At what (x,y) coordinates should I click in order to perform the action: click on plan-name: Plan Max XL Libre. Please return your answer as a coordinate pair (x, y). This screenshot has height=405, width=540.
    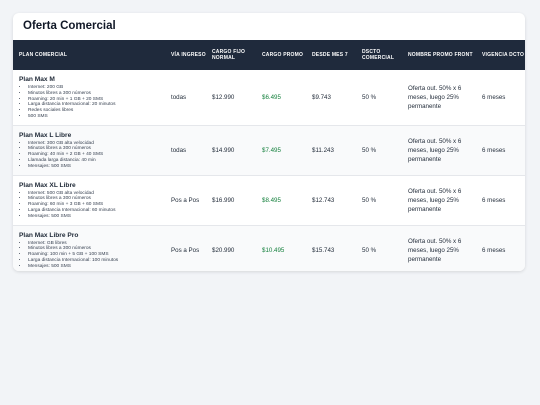
    Looking at the image, I should click on (47, 185).